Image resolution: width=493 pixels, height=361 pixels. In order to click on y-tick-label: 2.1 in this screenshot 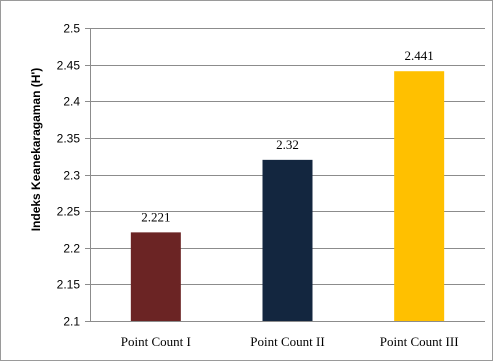, I will do `click(71, 322)`.